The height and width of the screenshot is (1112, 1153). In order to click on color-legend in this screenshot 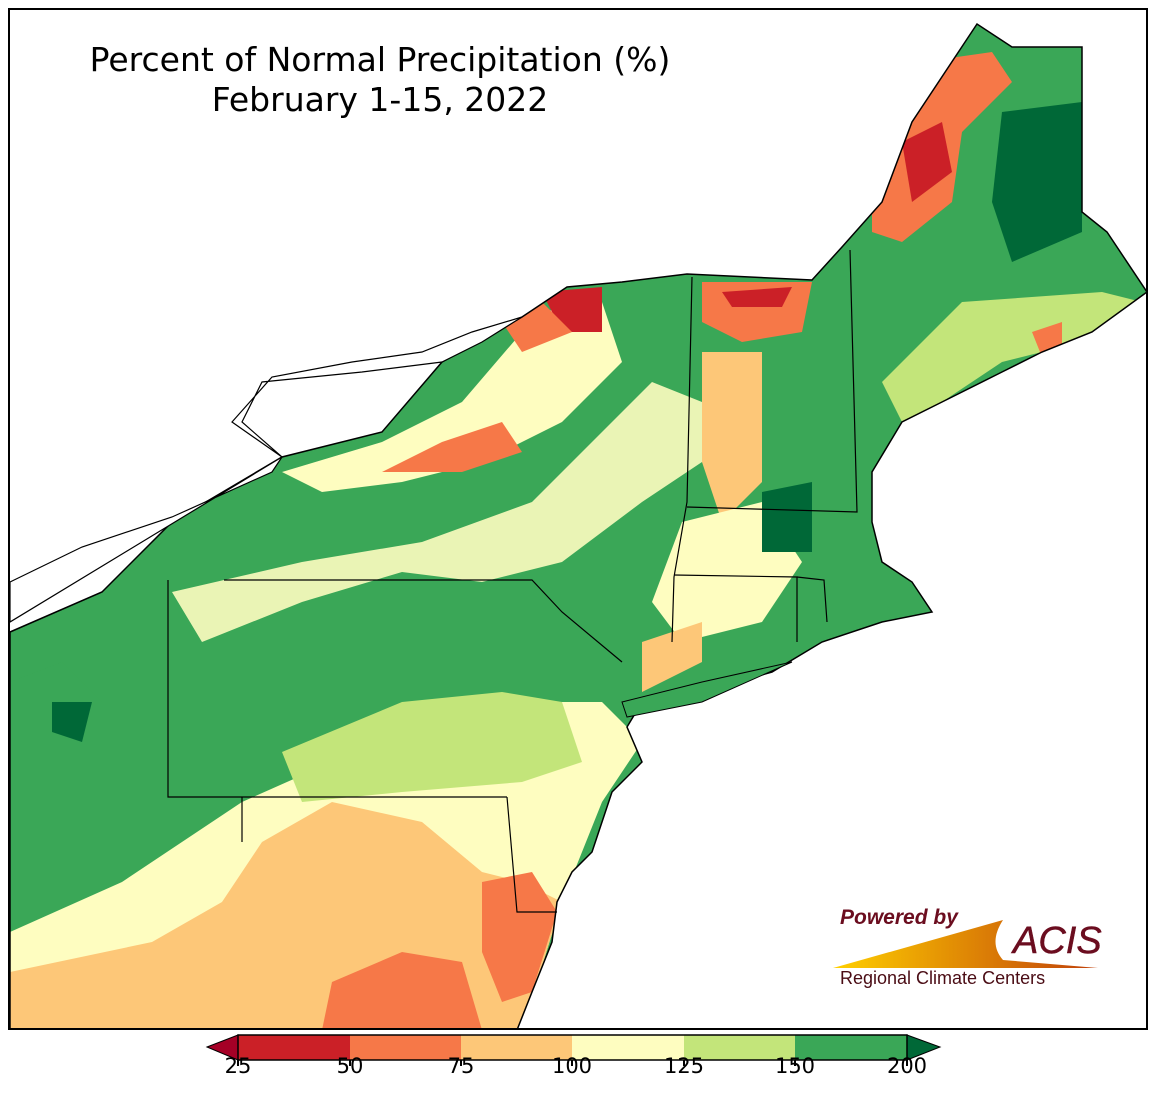, I will do `click(573, 1050)`.